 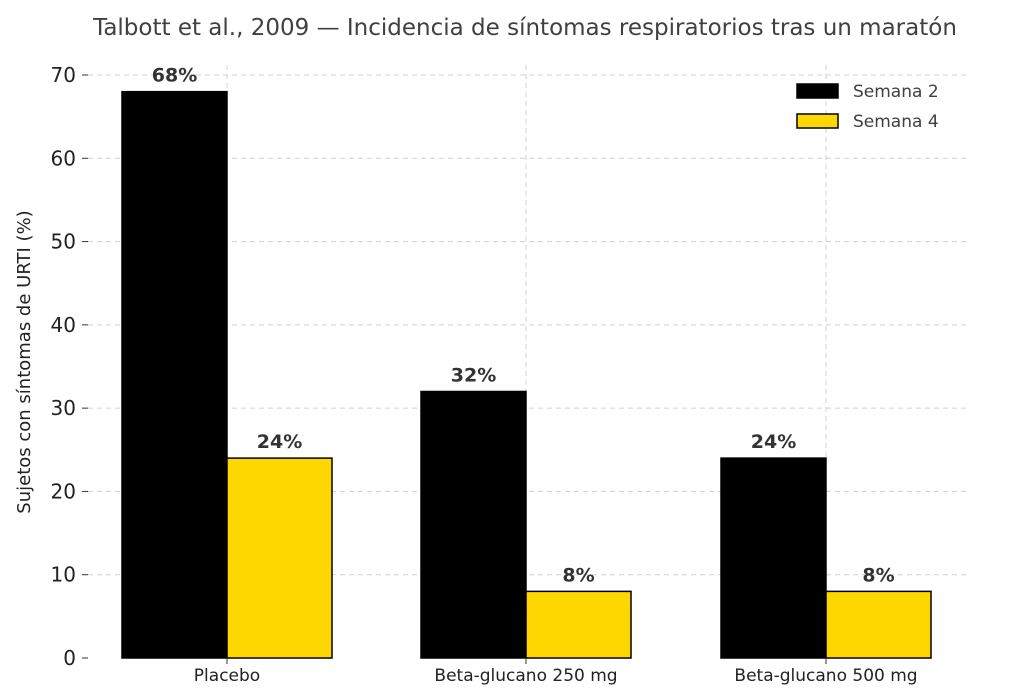 What do you see at coordinates (24, 361) in the screenshot?
I see `y-axis-label: Sujetos con síntomas de URTI (%)` at bounding box center [24, 361].